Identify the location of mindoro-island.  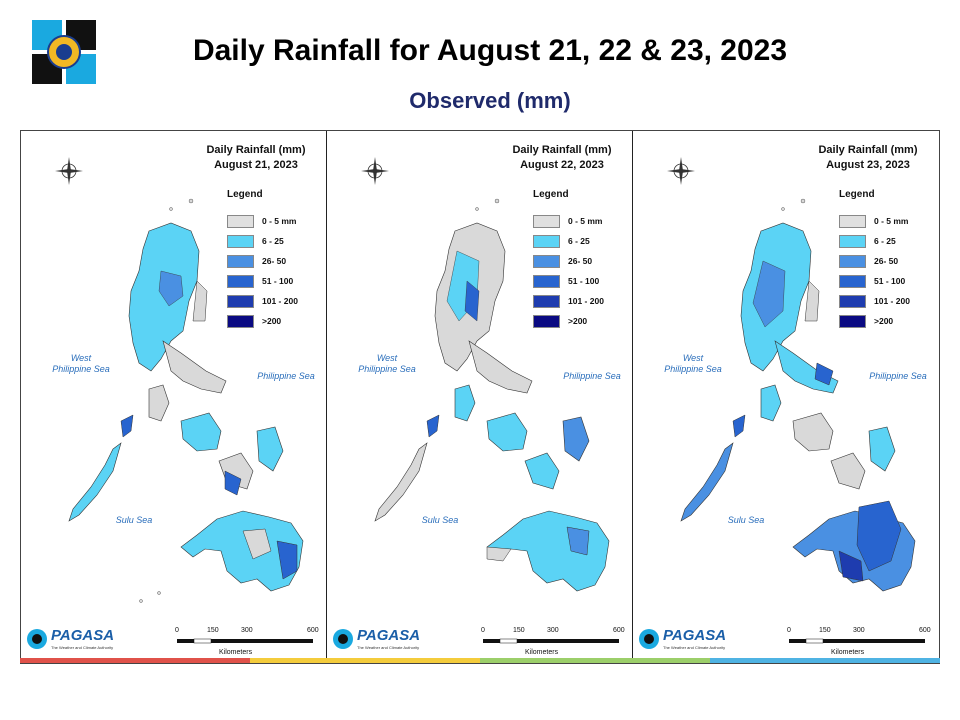
(159, 403).